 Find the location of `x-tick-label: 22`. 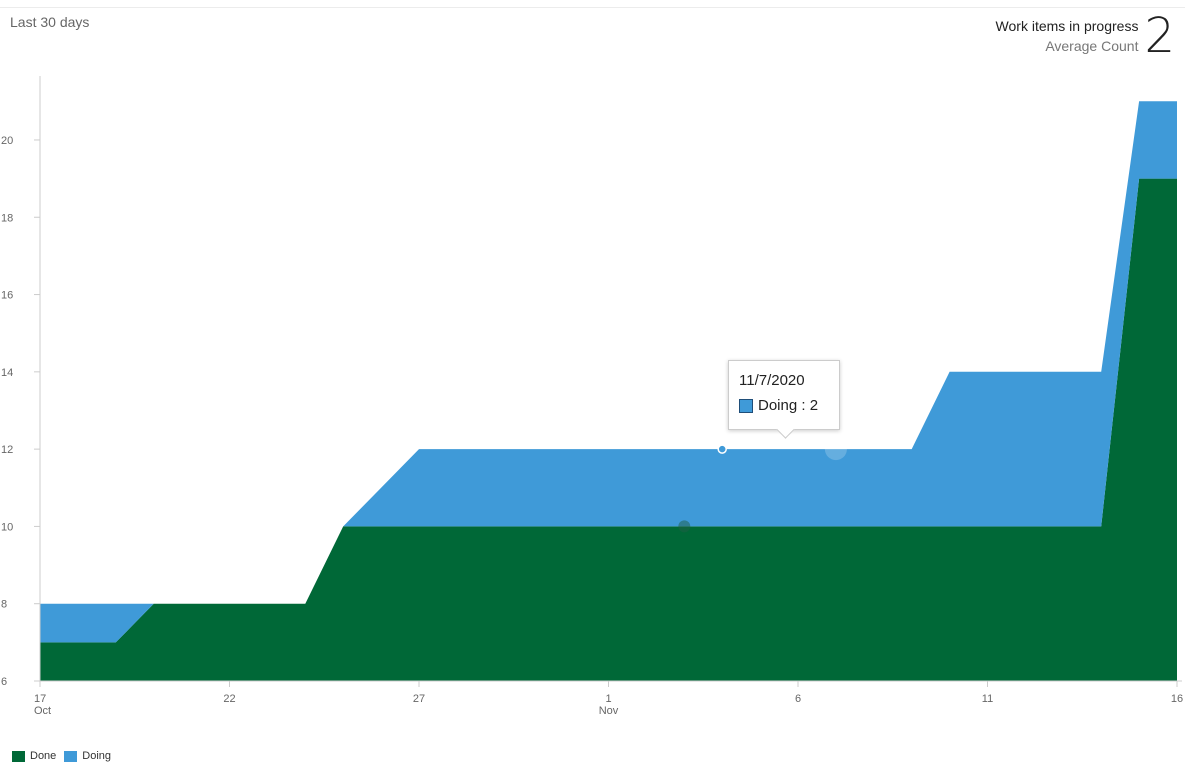

x-tick-label: 22 is located at coordinates (229, 699).